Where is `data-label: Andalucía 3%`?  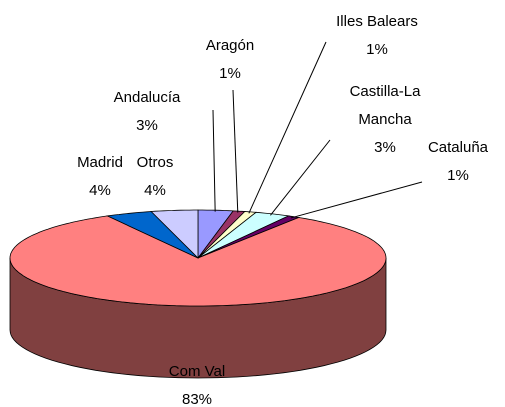 data-label: Andalucía 3% is located at coordinates (147, 112).